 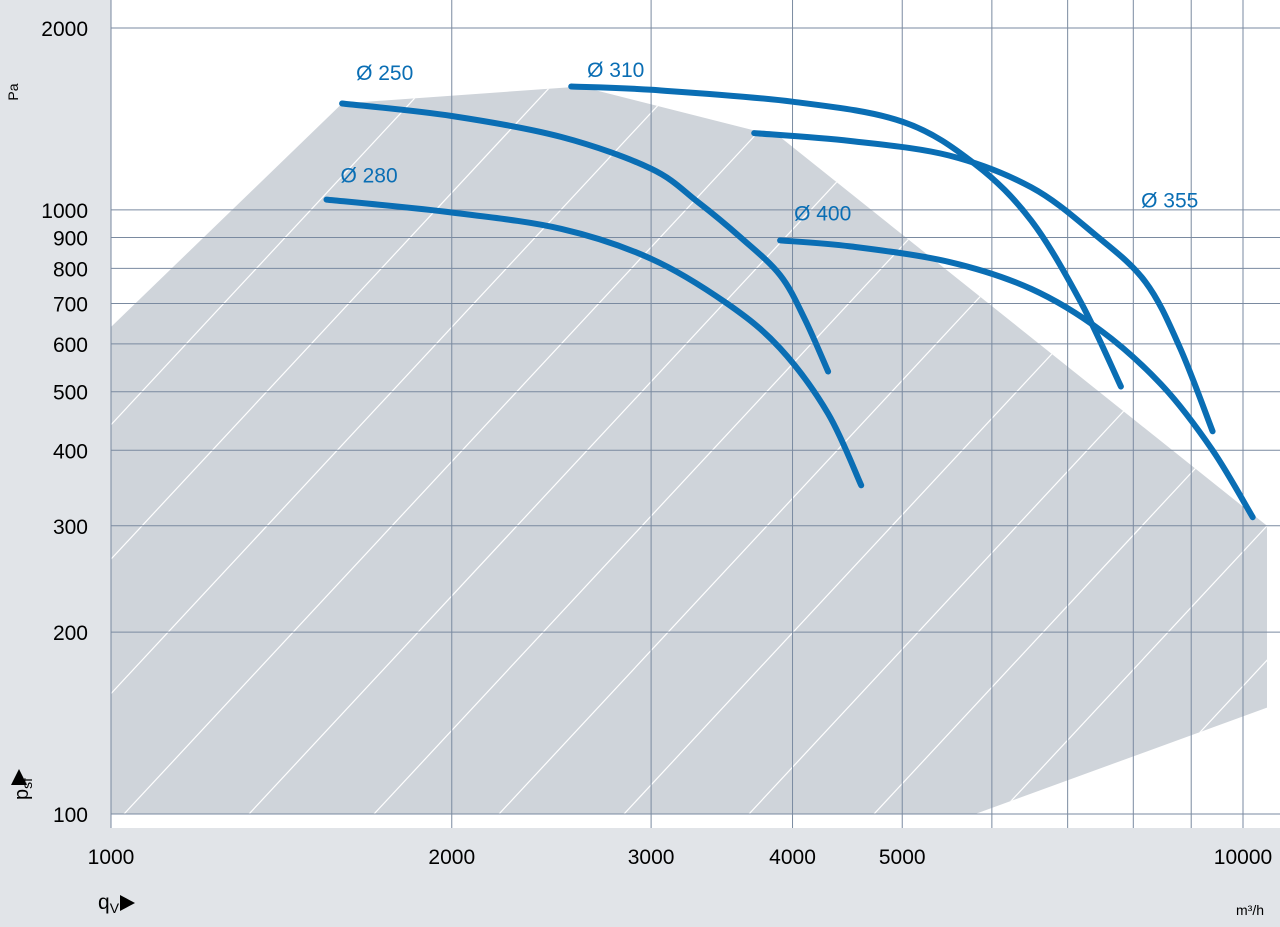 I want to click on x-axis-arrow-icon, so click(x=127, y=903).